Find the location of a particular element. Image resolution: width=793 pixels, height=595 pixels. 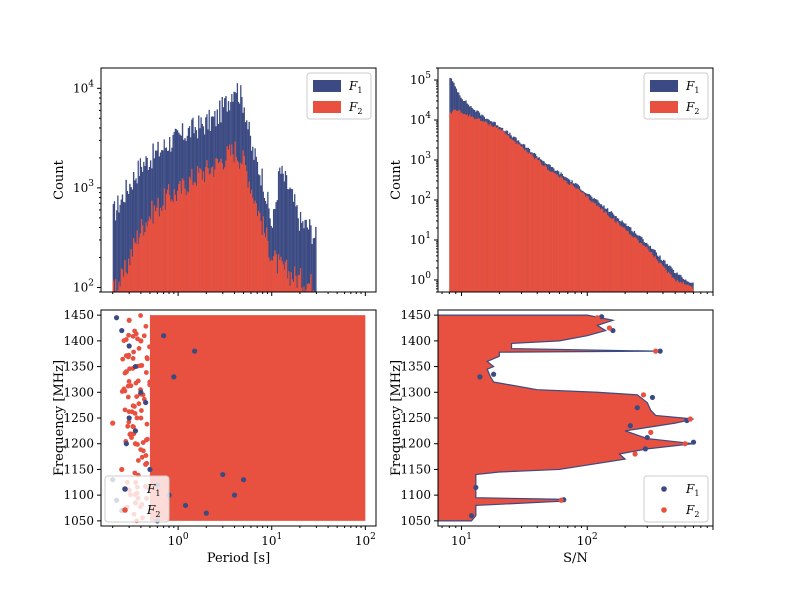

y-tick-label: 10⁰ is located at coordinates (420, 279).